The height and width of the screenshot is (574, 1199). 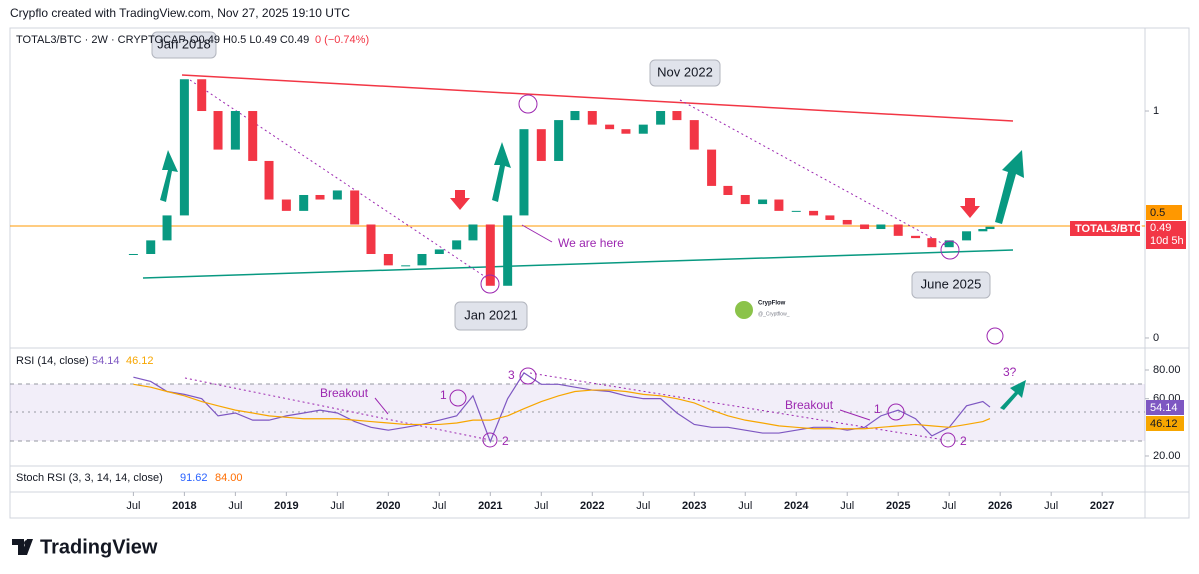 I want to click on watermark-handle: @_Cryptflow_, so click(x=774, y=314).